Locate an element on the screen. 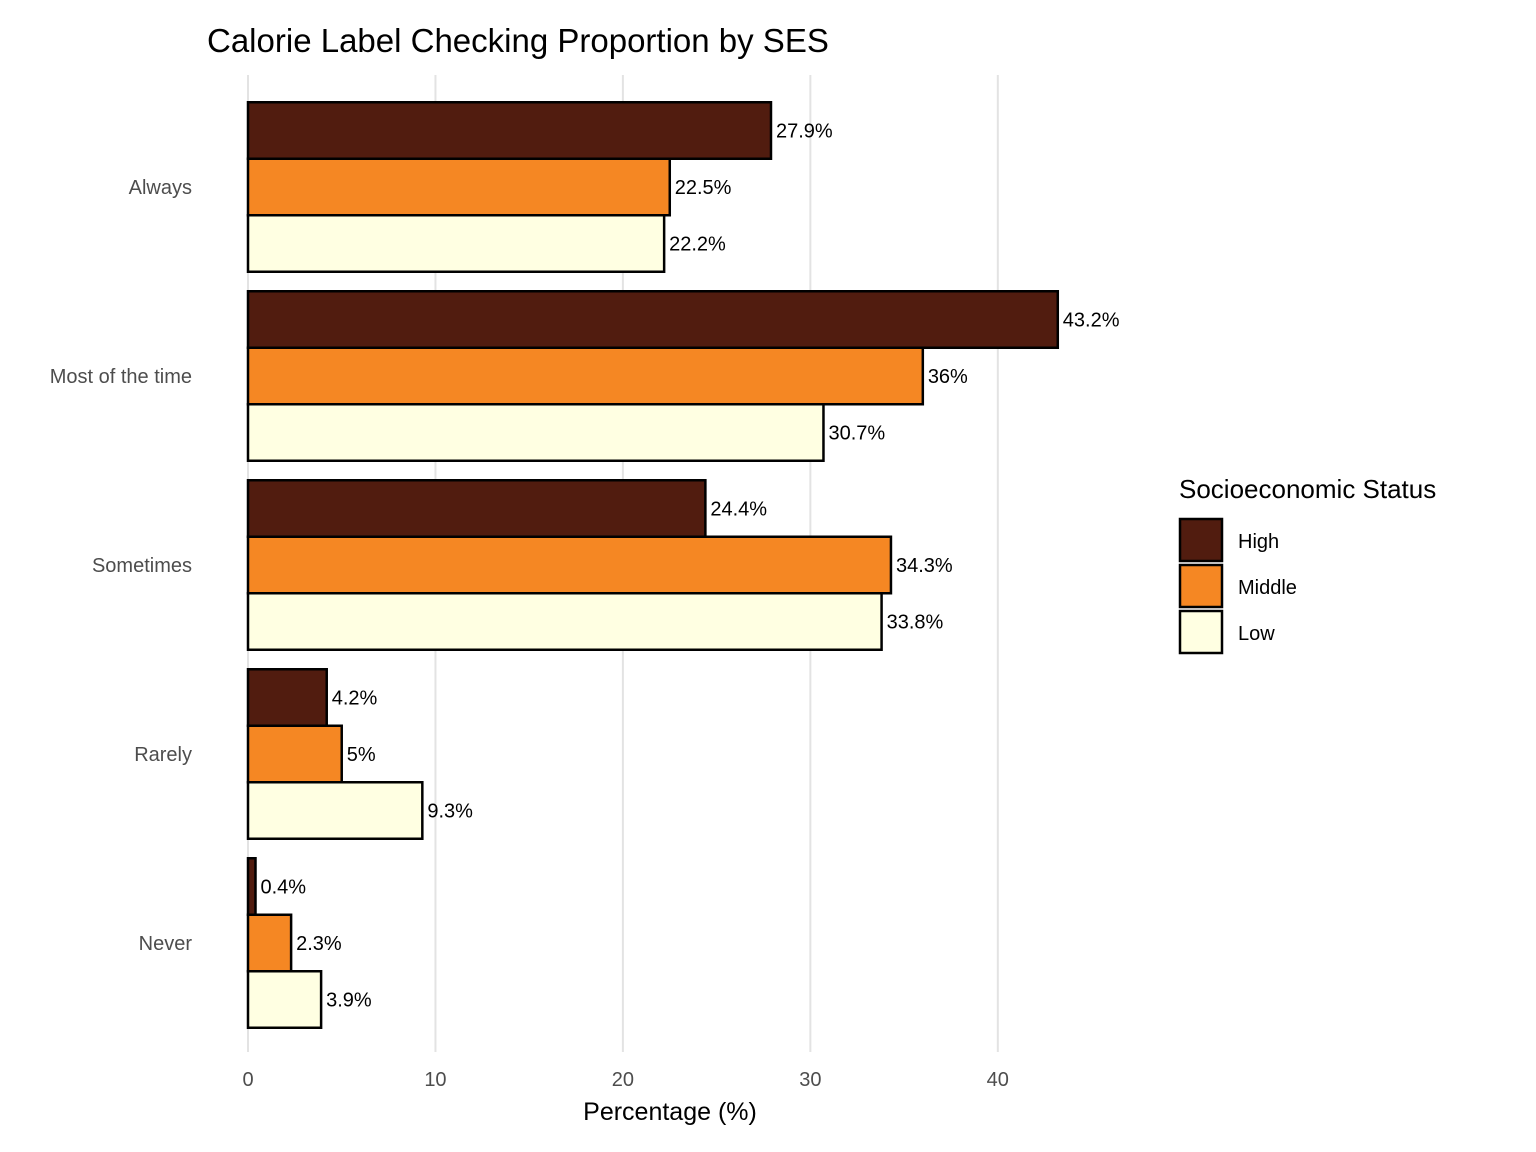 The height and width of the screenshot is (1152, 1536). data-label-never-high: 0.4% is located at coordinates (283, 888).